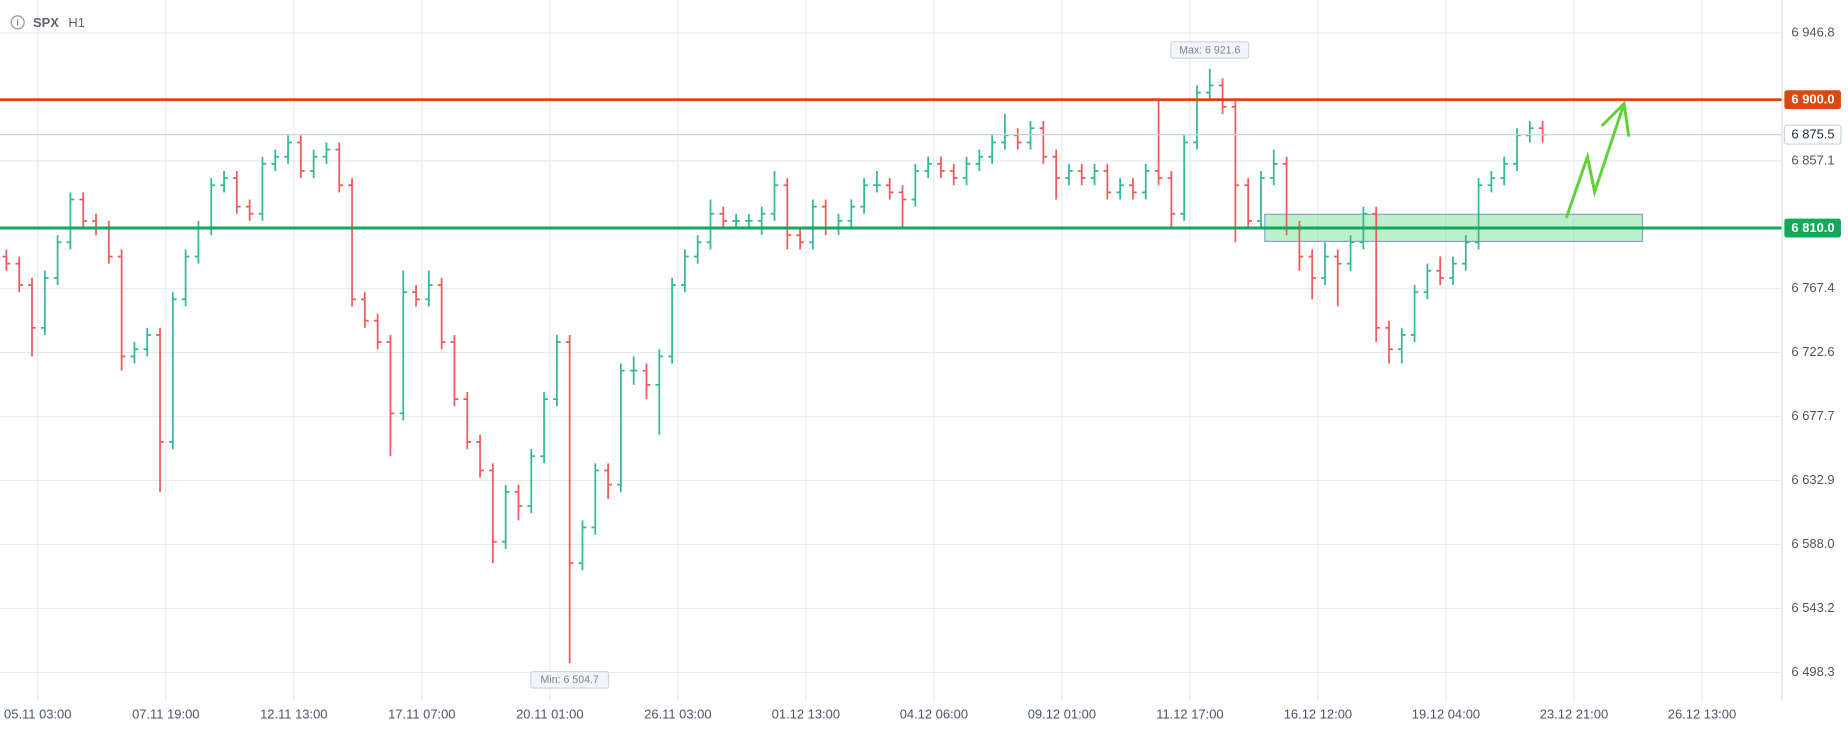  I want to click on x-tick-label: 07.11 19:00, so click(165, 713).